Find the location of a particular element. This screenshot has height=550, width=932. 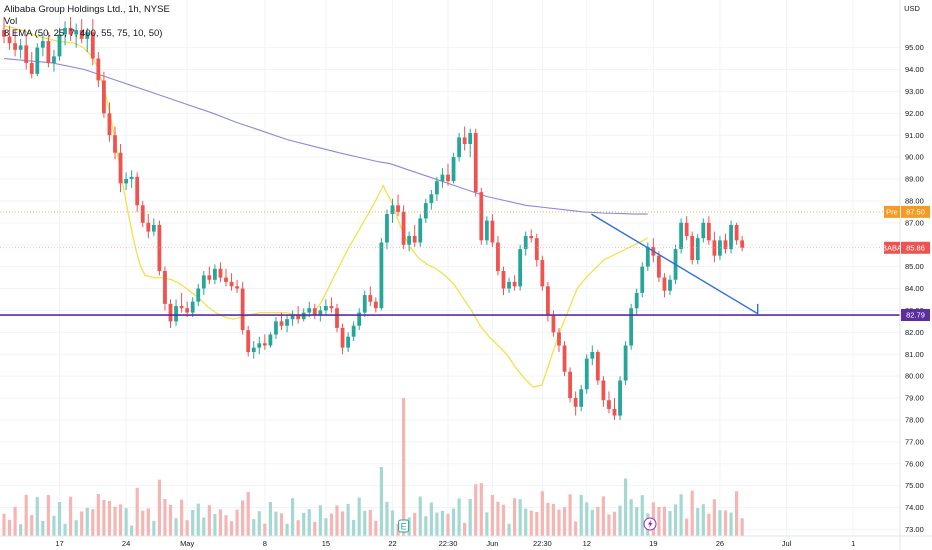

y-tick-label: 94.00 is located at coordinates (914, 69).